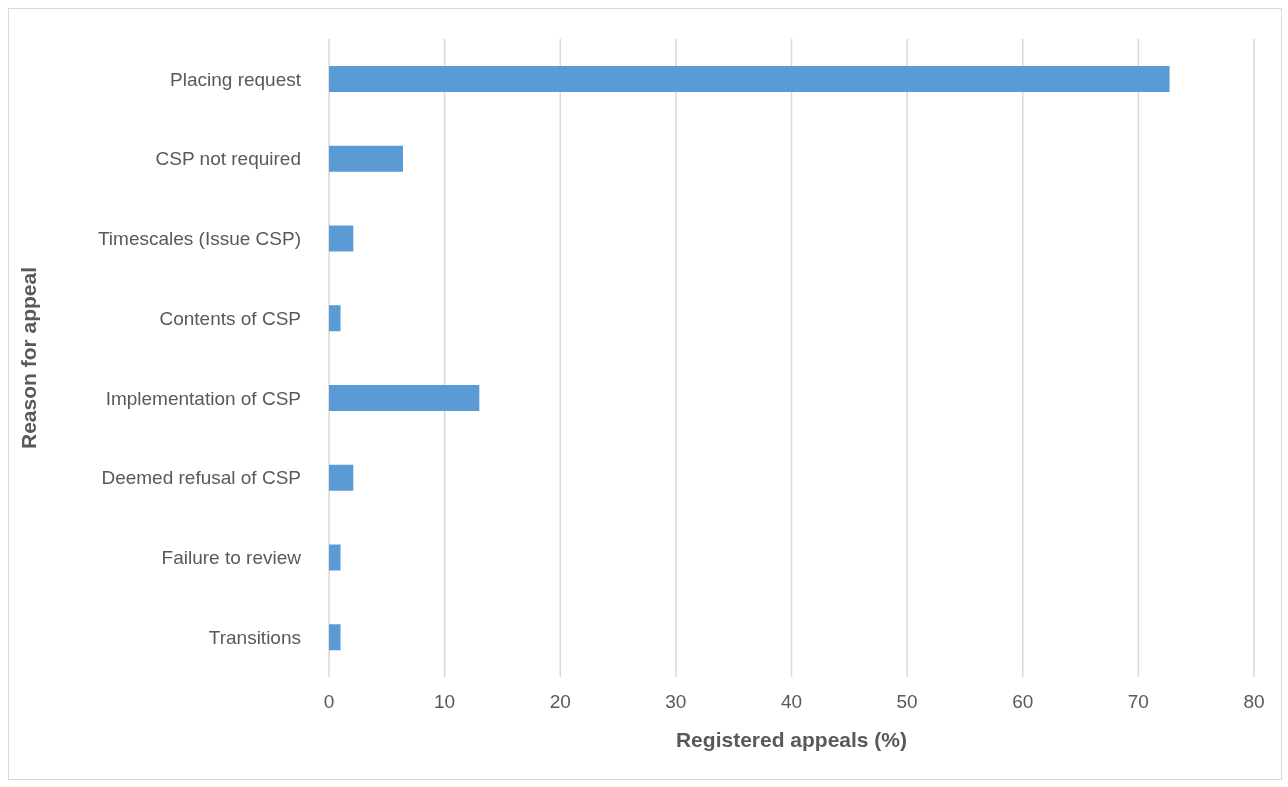  I want to click on x-tick-label: 40, so click(791, 702).